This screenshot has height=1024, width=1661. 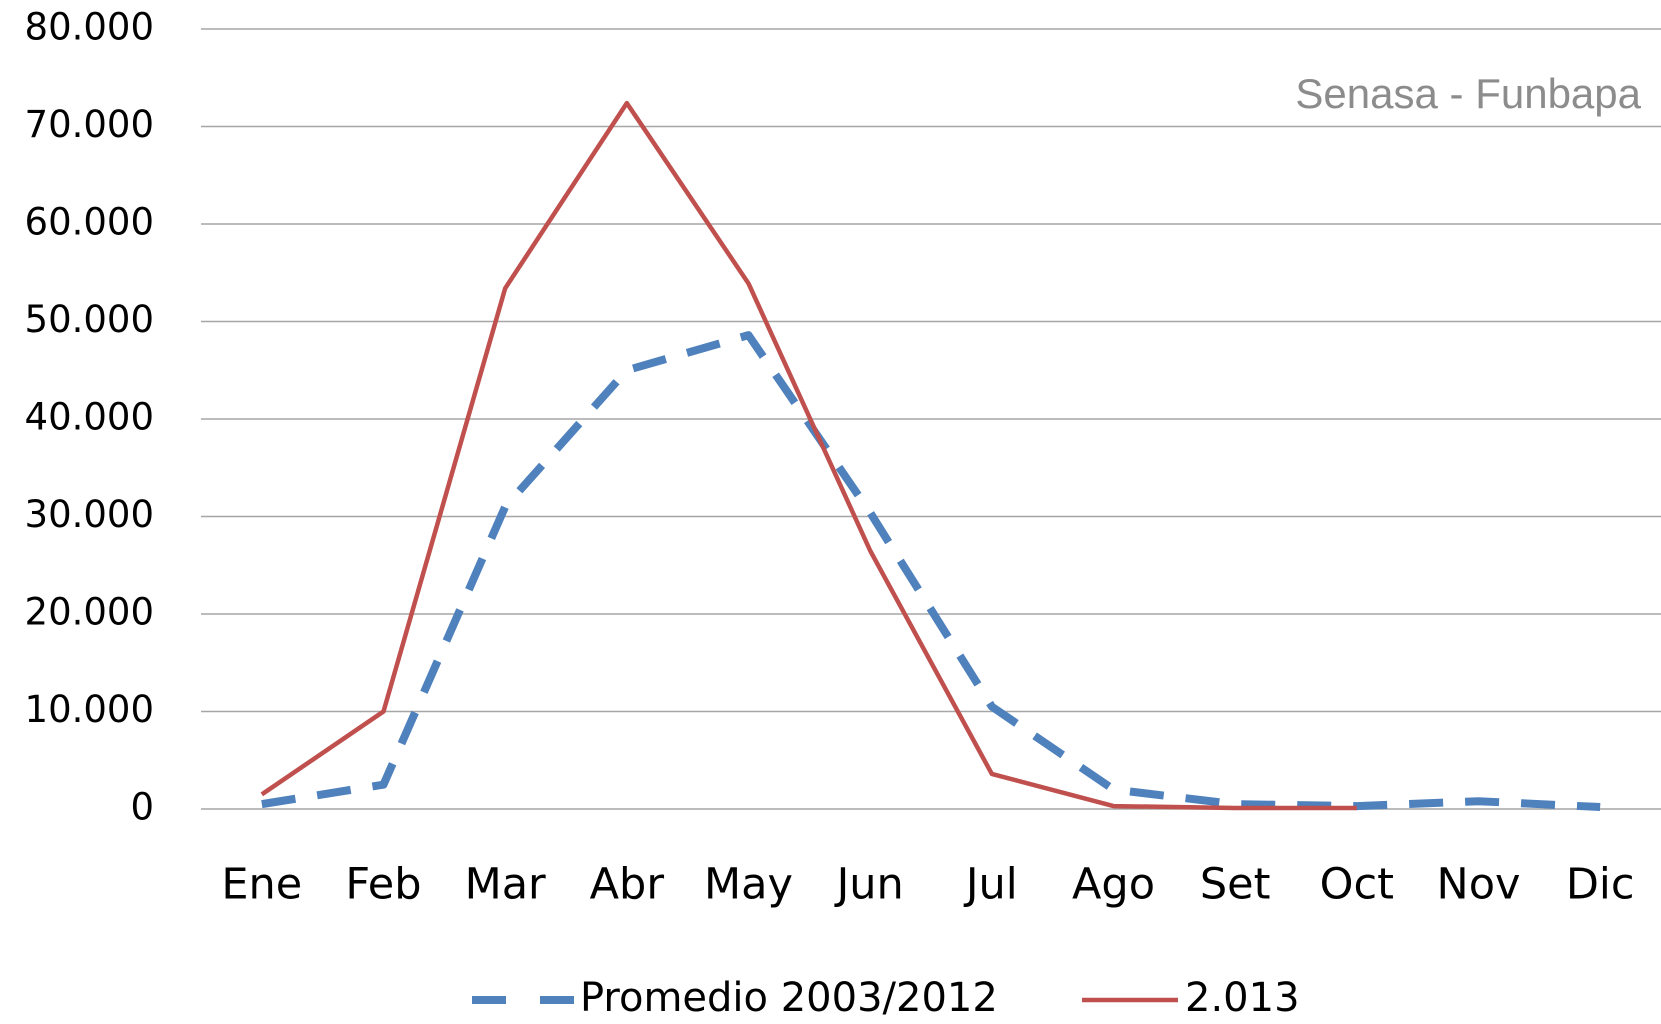 I want to click on y-tick-label: 70.000, so click(x=89, y=124).